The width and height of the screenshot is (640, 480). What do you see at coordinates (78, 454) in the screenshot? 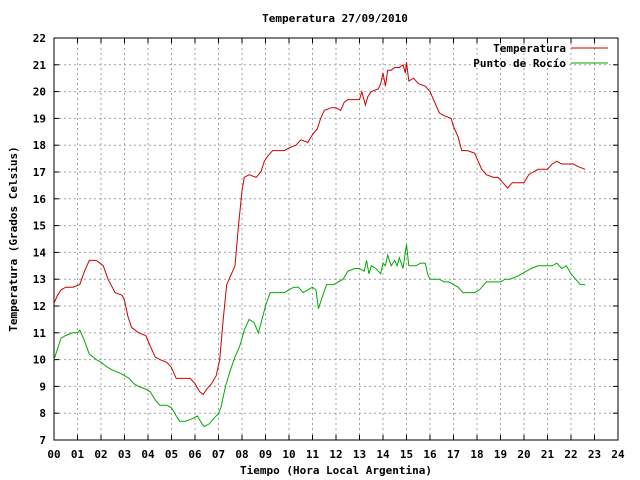
I see `x-tick-label: 01` at bounding box center [78, 454].